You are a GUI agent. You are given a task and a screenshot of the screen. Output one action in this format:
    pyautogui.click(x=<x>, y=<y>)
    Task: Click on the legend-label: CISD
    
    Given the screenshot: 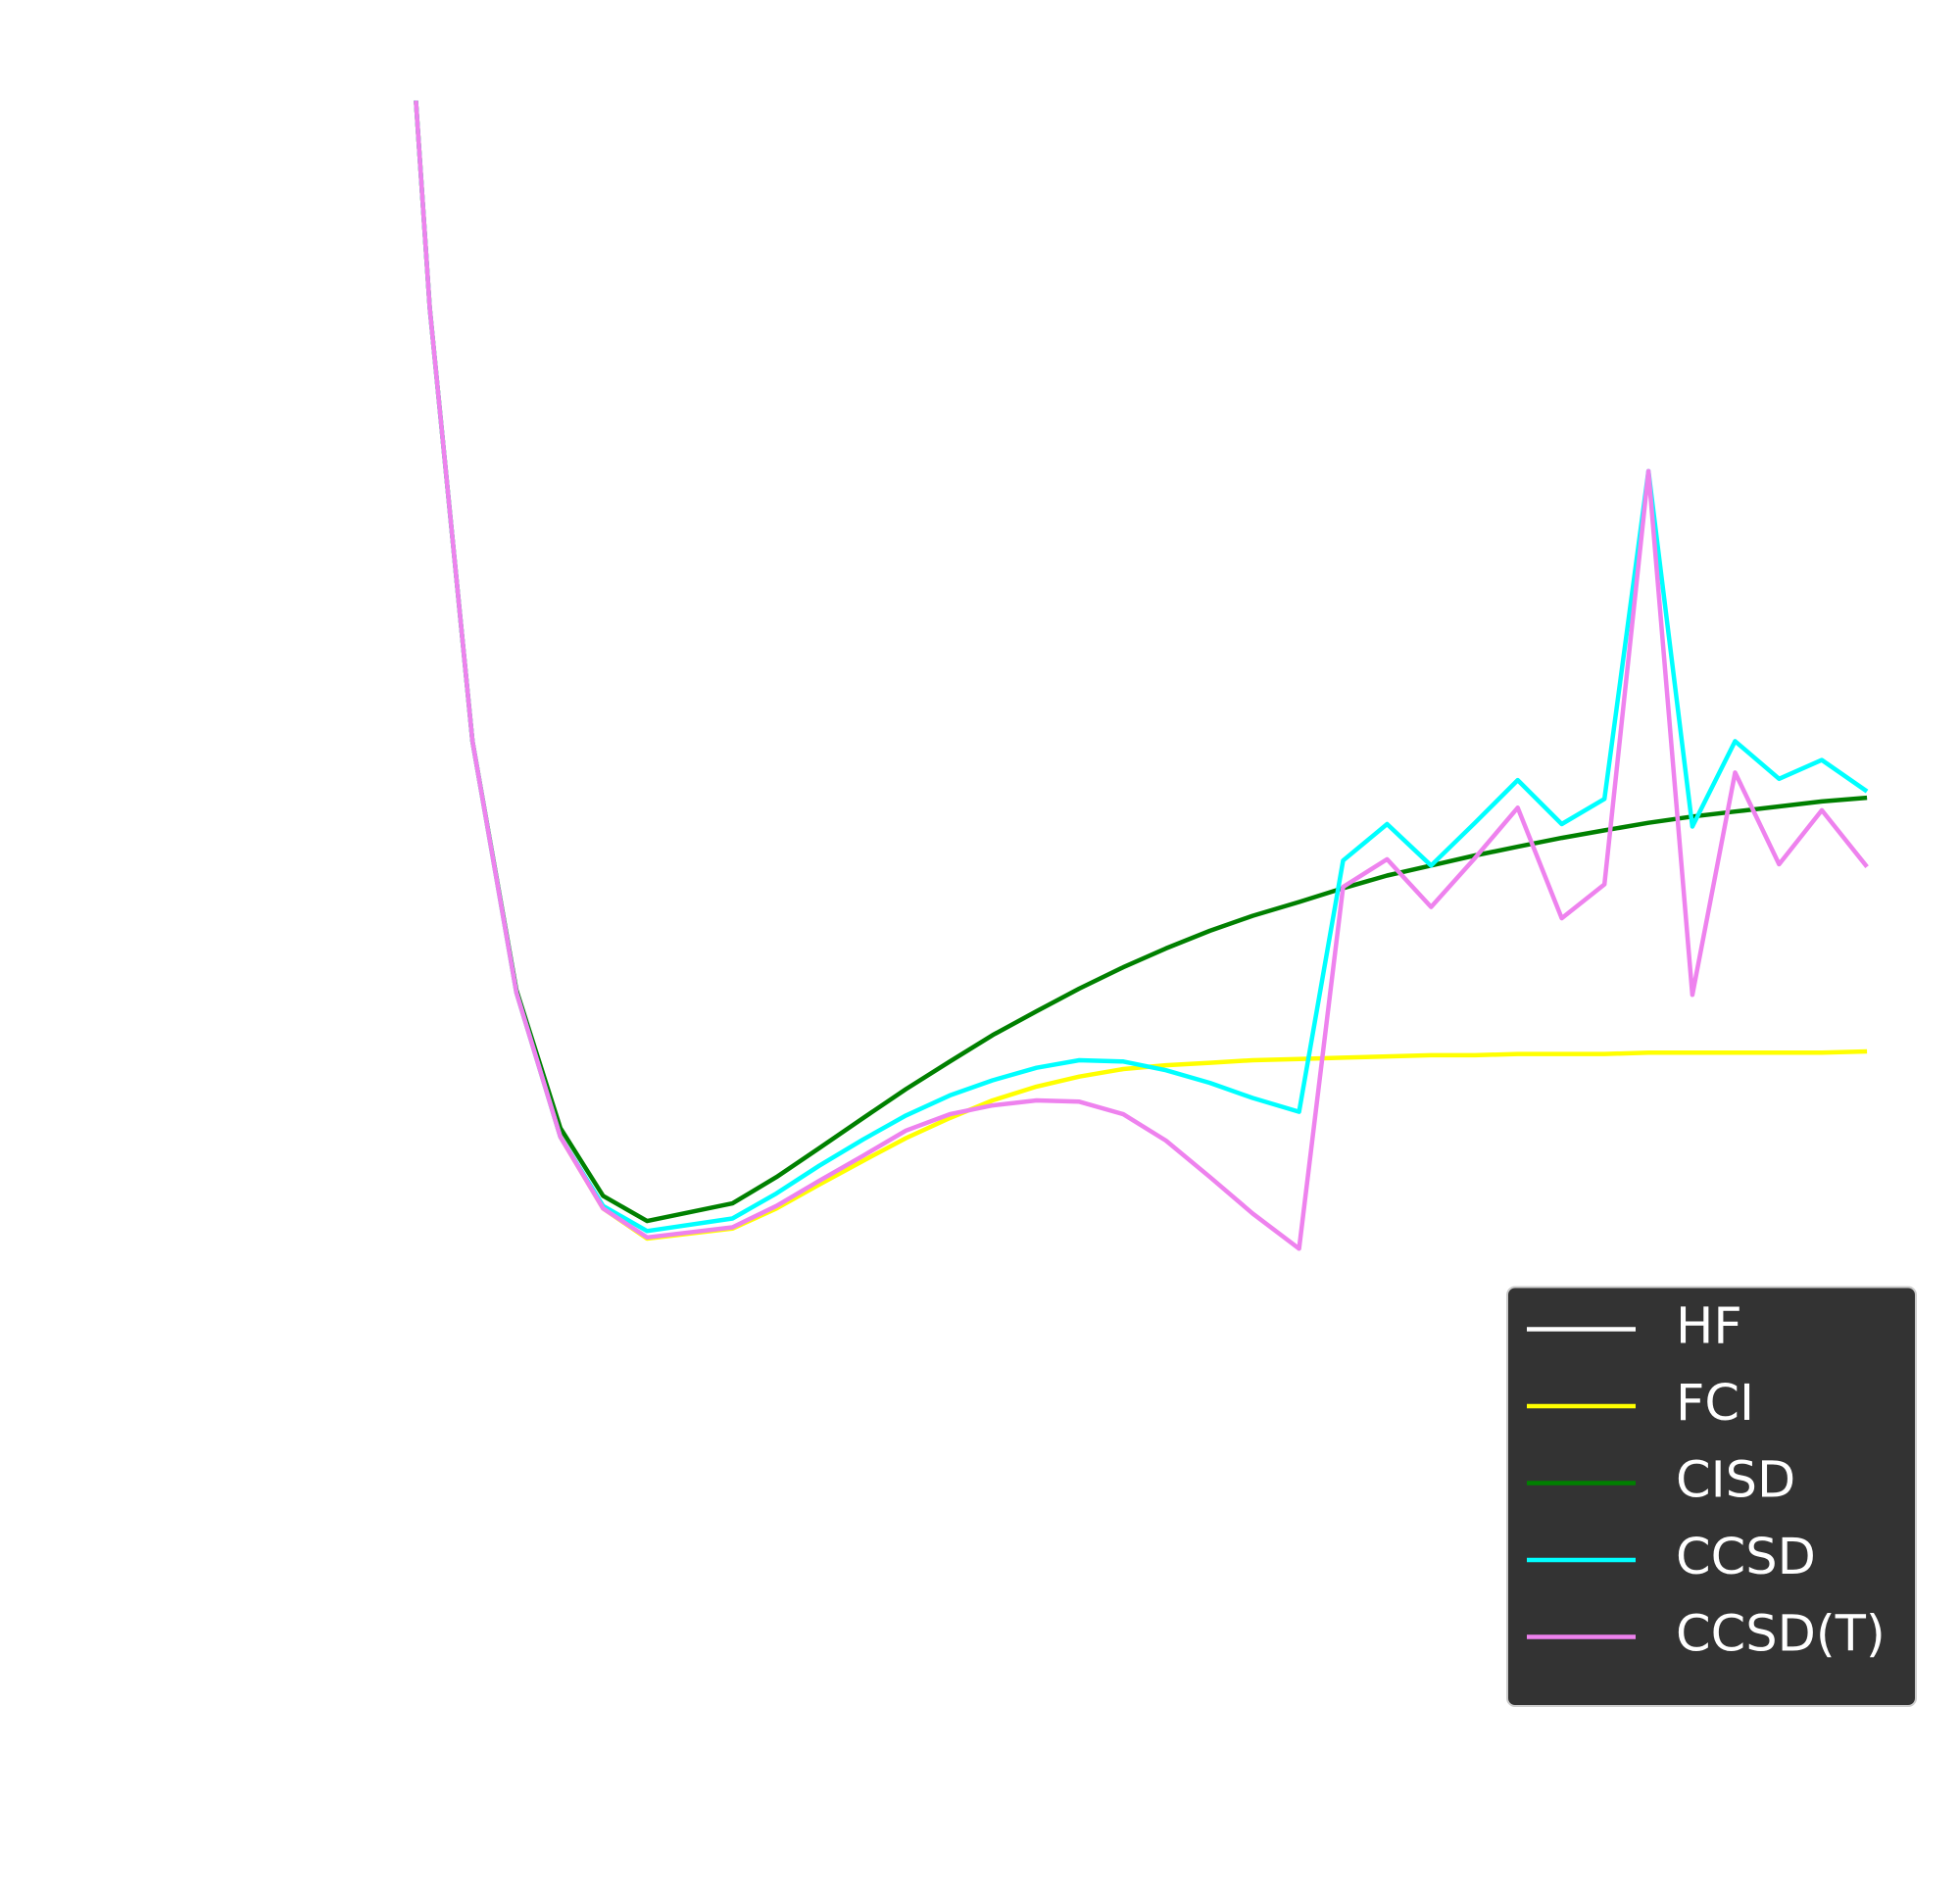 What is the action you would take?
    pyautogui.click(x=1735, y=1481)
    